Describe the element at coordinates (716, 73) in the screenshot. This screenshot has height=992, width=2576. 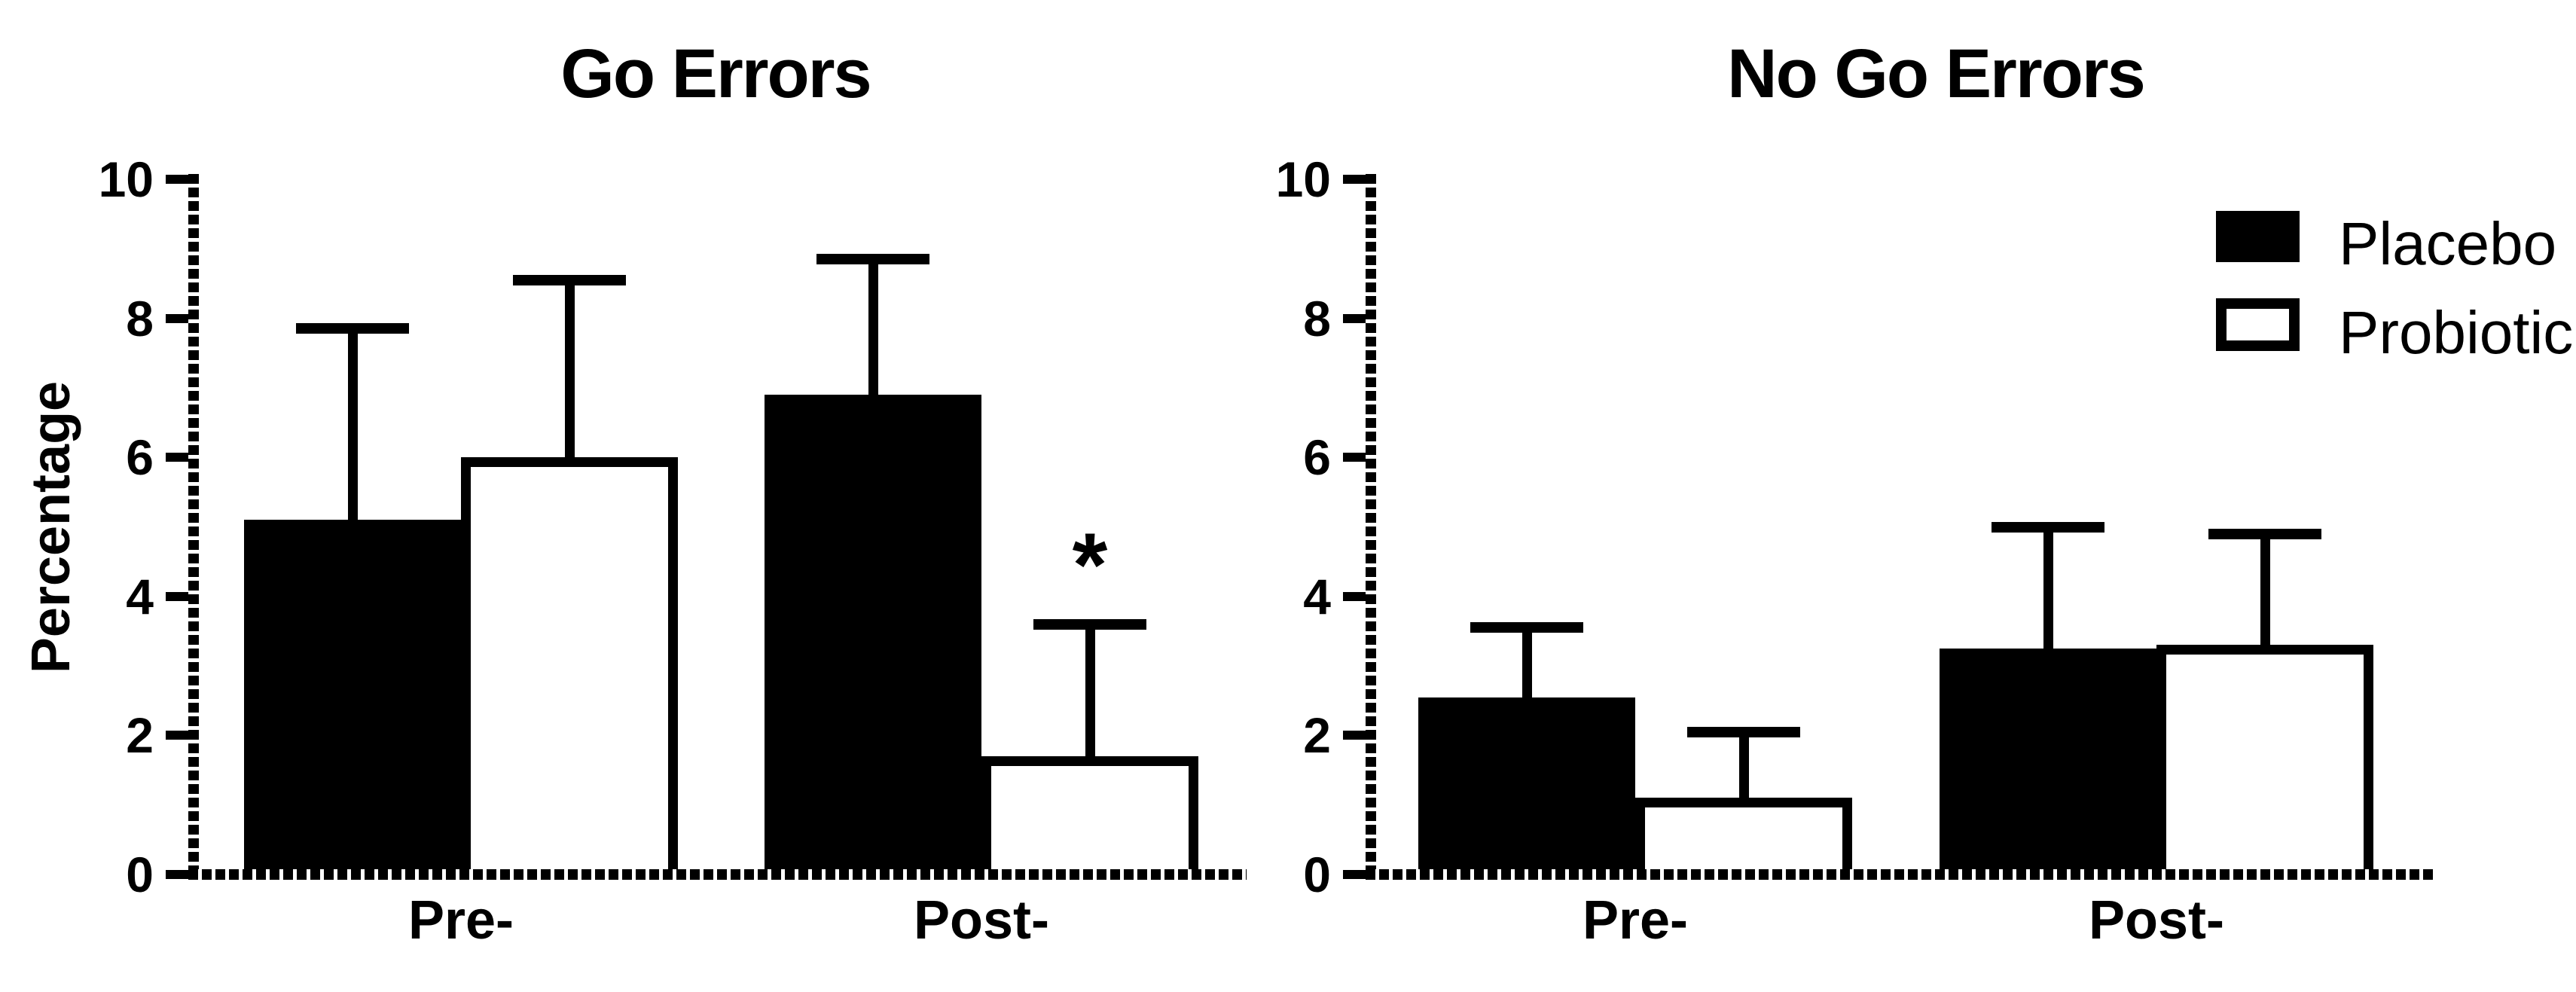
I see `go-errors-title: Go Errors` at that location.